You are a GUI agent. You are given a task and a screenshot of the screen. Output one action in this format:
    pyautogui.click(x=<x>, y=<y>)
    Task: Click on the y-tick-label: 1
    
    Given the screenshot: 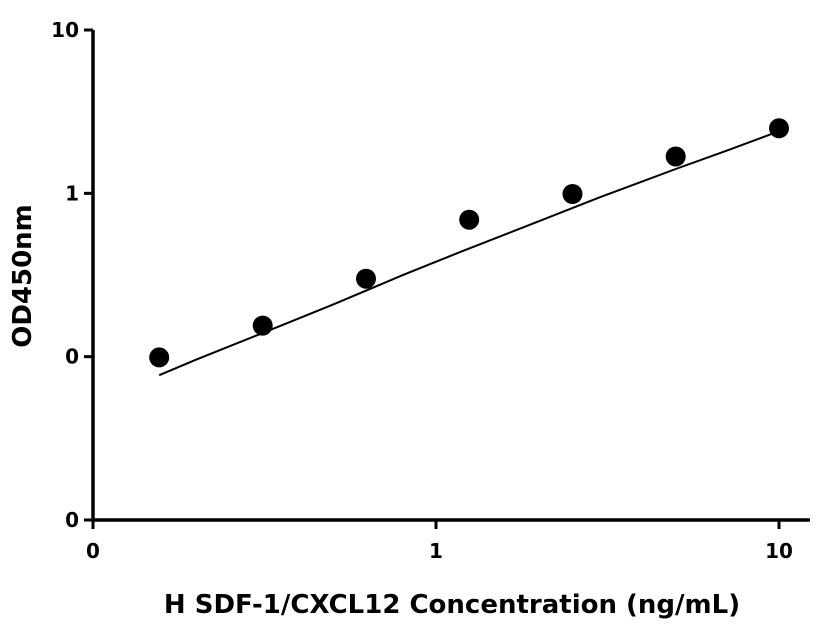 What is the action you would take?
    pyautogui.click(x=72, y=193)
    